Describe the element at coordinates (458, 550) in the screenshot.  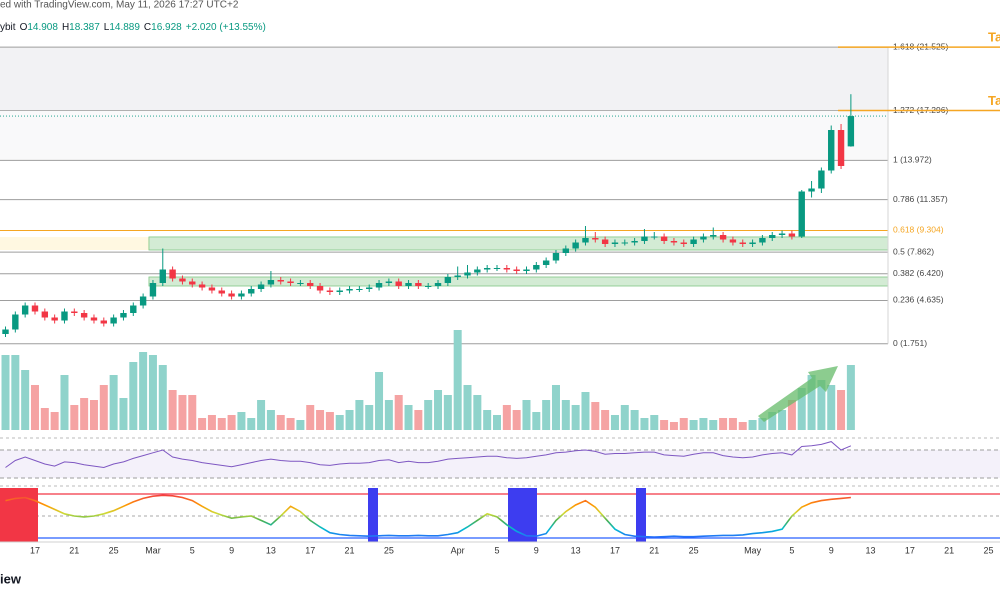
I see `x-tick-label: Apr` at that location.